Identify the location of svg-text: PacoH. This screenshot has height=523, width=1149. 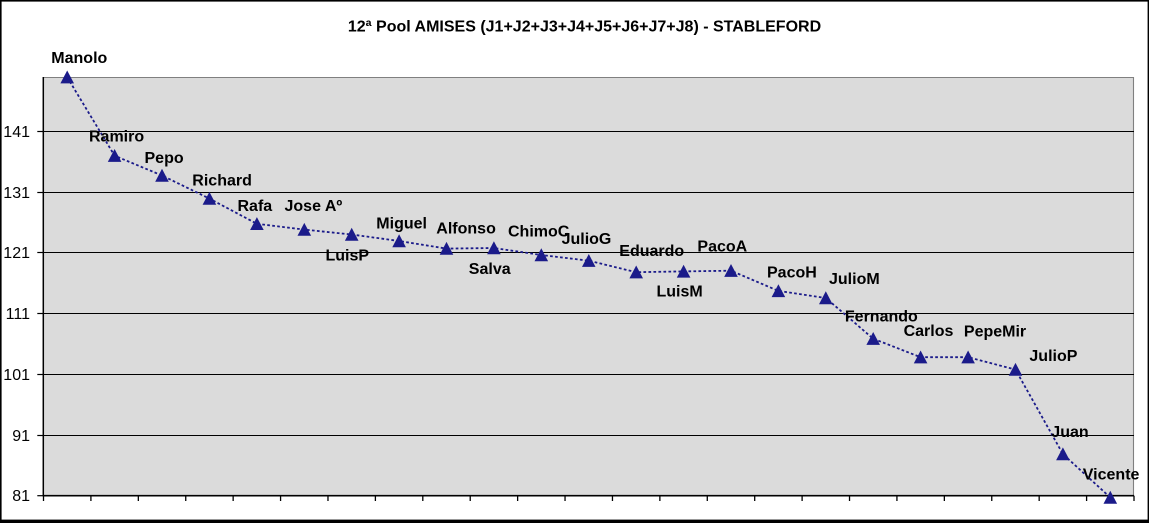
(792, 272).